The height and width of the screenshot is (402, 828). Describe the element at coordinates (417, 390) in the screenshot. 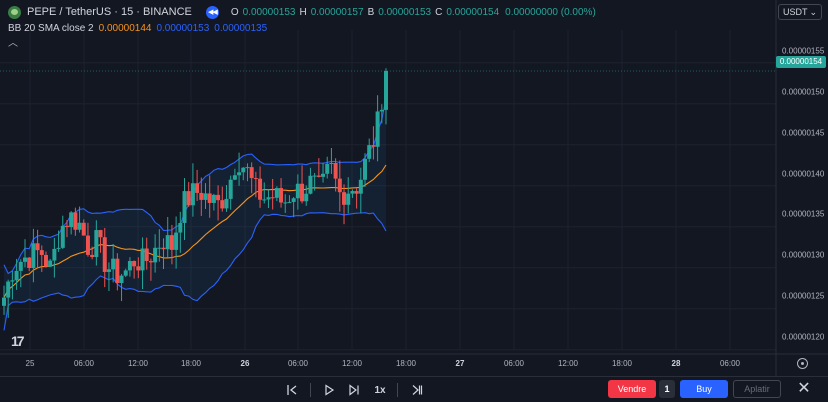

I see `jump-to-realtime-icon` at that location.